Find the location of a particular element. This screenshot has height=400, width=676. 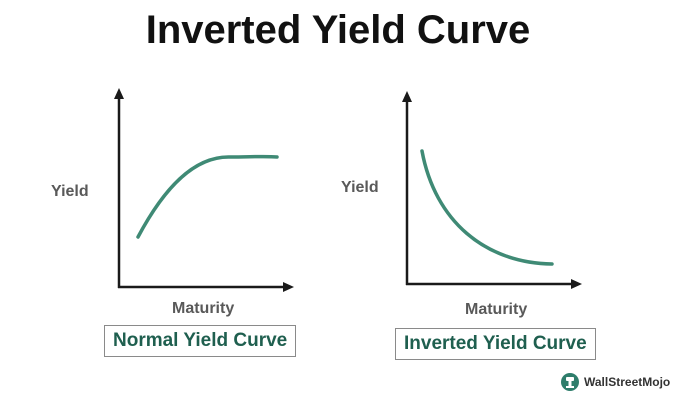

inverted-caption: Inverted Yield Curve is located at coordinates (495, 344).